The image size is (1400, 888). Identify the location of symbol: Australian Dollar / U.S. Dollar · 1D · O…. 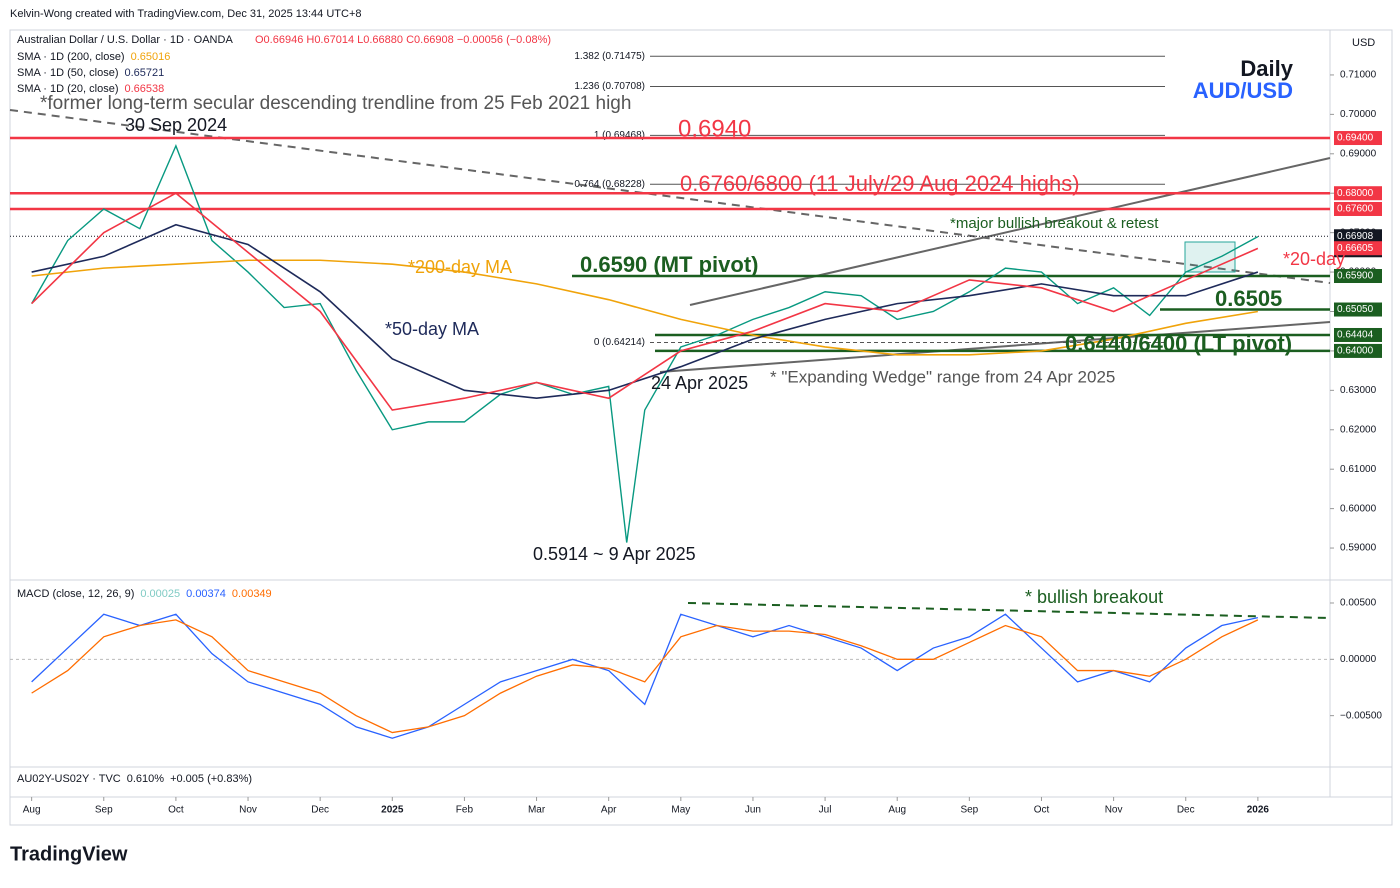
(125, 40).